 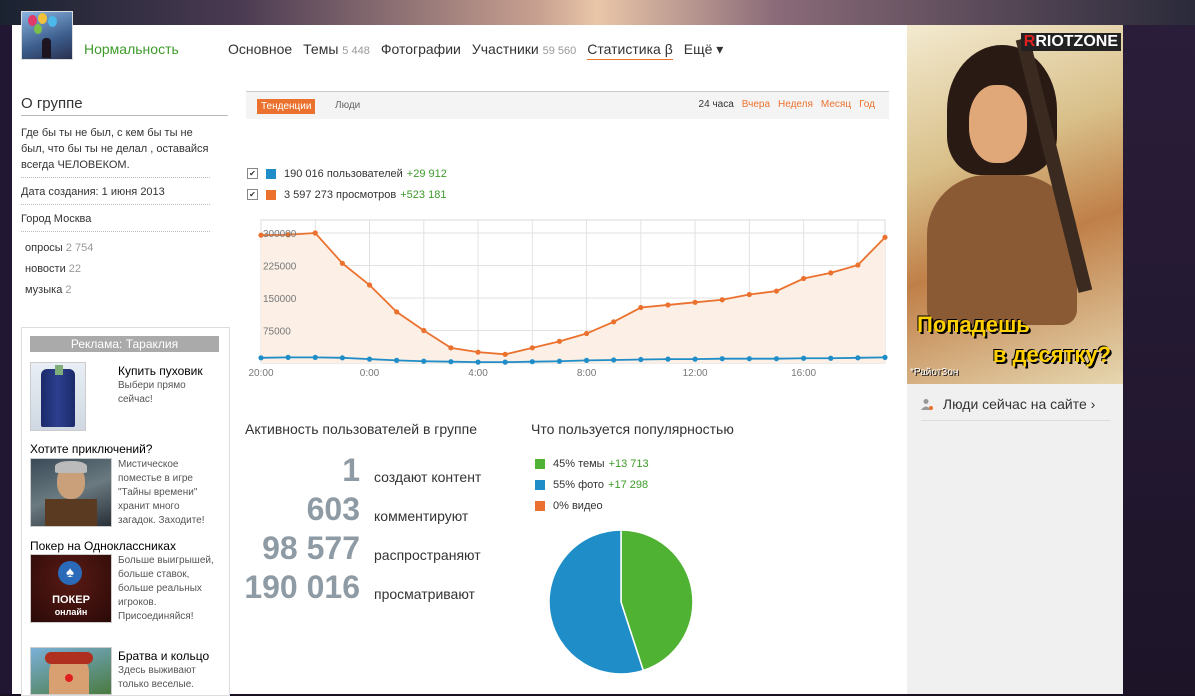 I want to click on y-tick-label: 300000, so click(x=280, y=234).